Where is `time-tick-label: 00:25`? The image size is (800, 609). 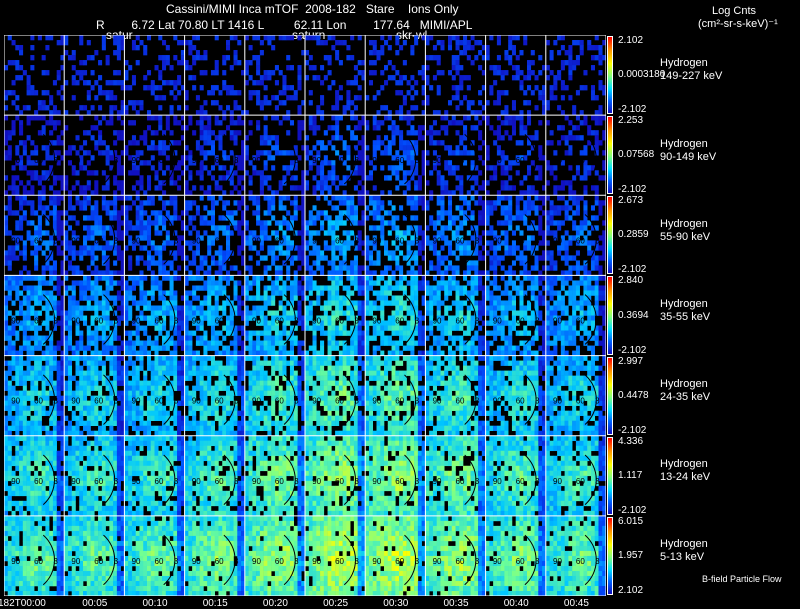
time-tick-label: 00:25 is located at coordinates (336, 603).